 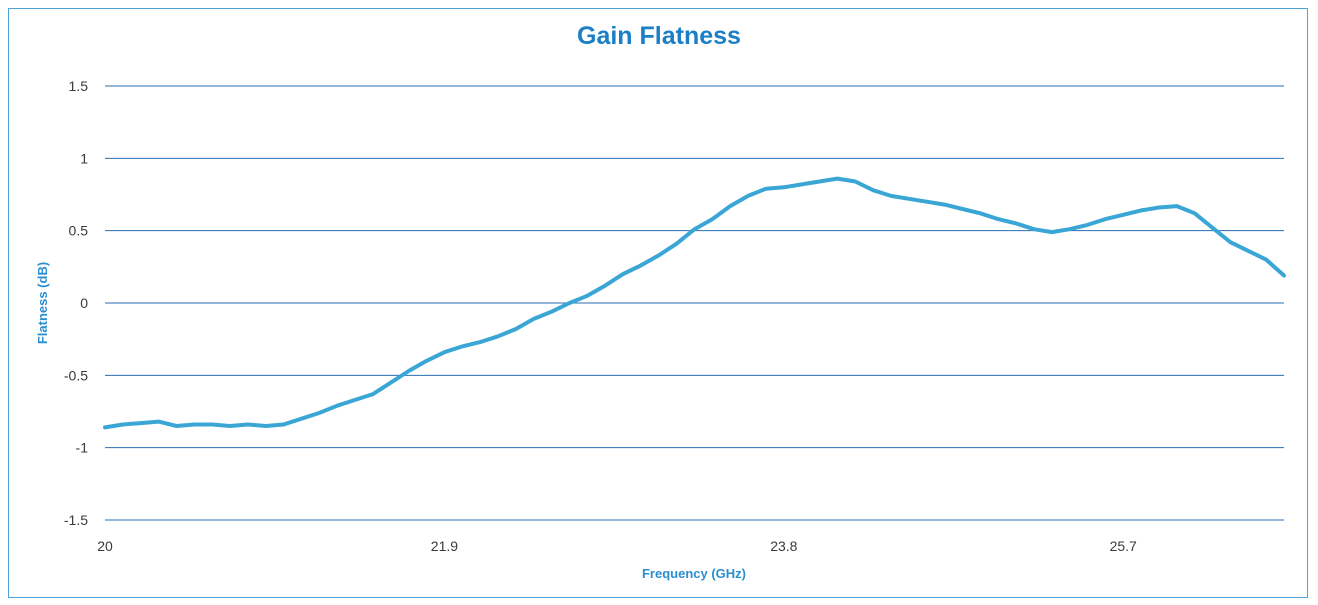 What do you see at coordinates (783, 546) in the screenshot?
I see `x-tick-label: 23.8` at bounding box center [783, 546].